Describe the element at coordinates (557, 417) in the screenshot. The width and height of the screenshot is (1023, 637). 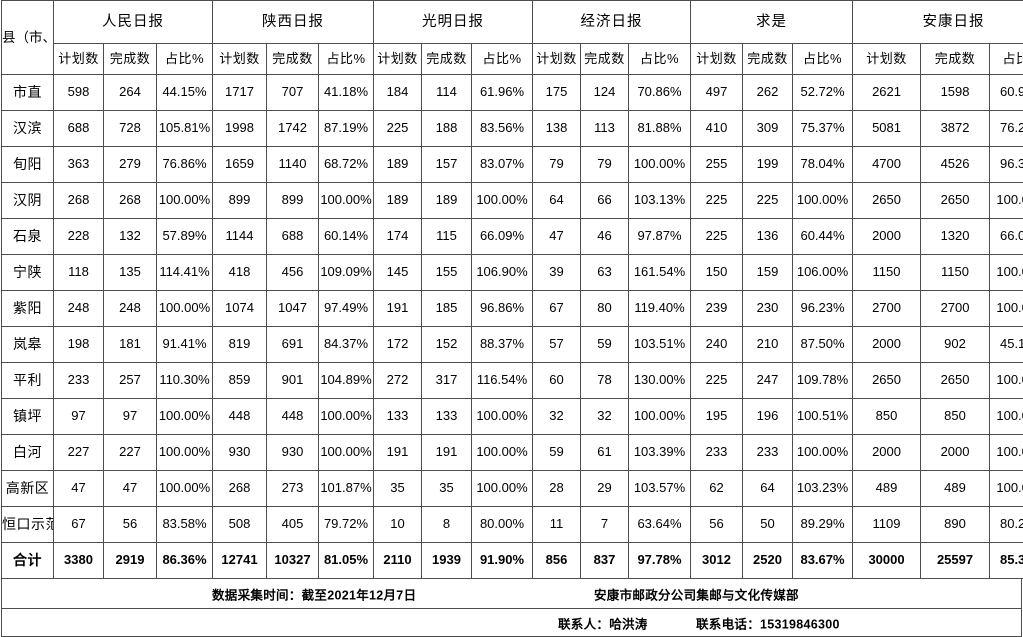
I see `table-cell-value: 32` at that location.